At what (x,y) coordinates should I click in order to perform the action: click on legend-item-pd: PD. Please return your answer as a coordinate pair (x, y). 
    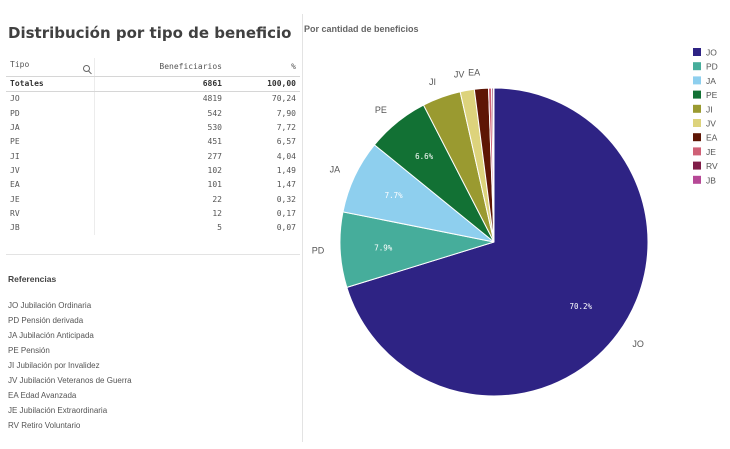
    Looking at the image, I should click on (705, 67).